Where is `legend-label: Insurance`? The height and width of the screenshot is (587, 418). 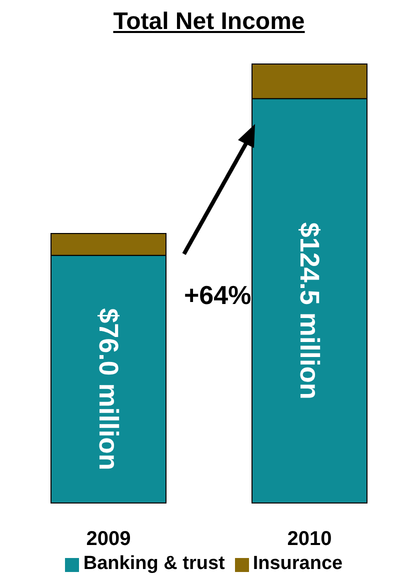
legend-label: Insurance is located at coordinates (297, 563).